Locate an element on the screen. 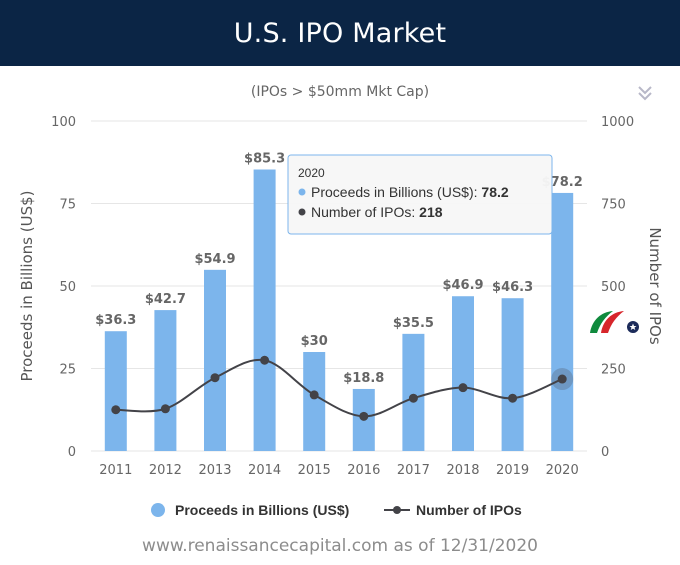  tooltip-category: 2020 is located at coordinates (311, 173).